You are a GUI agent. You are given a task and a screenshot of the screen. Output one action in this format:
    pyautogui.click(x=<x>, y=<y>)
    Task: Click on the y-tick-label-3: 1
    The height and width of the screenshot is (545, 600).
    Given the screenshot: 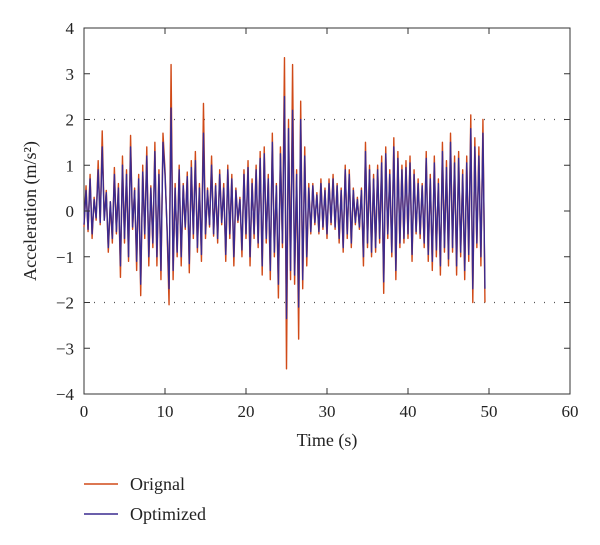 What is the action you would take?
    pyautogui.click(x=70, y=165)
    